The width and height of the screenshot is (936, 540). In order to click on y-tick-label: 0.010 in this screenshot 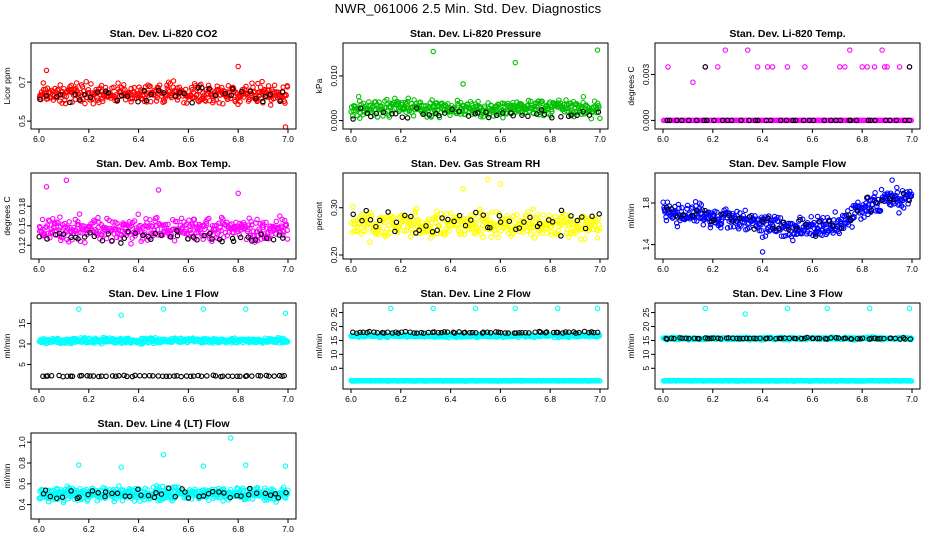, I will do `click(334, 76)`.